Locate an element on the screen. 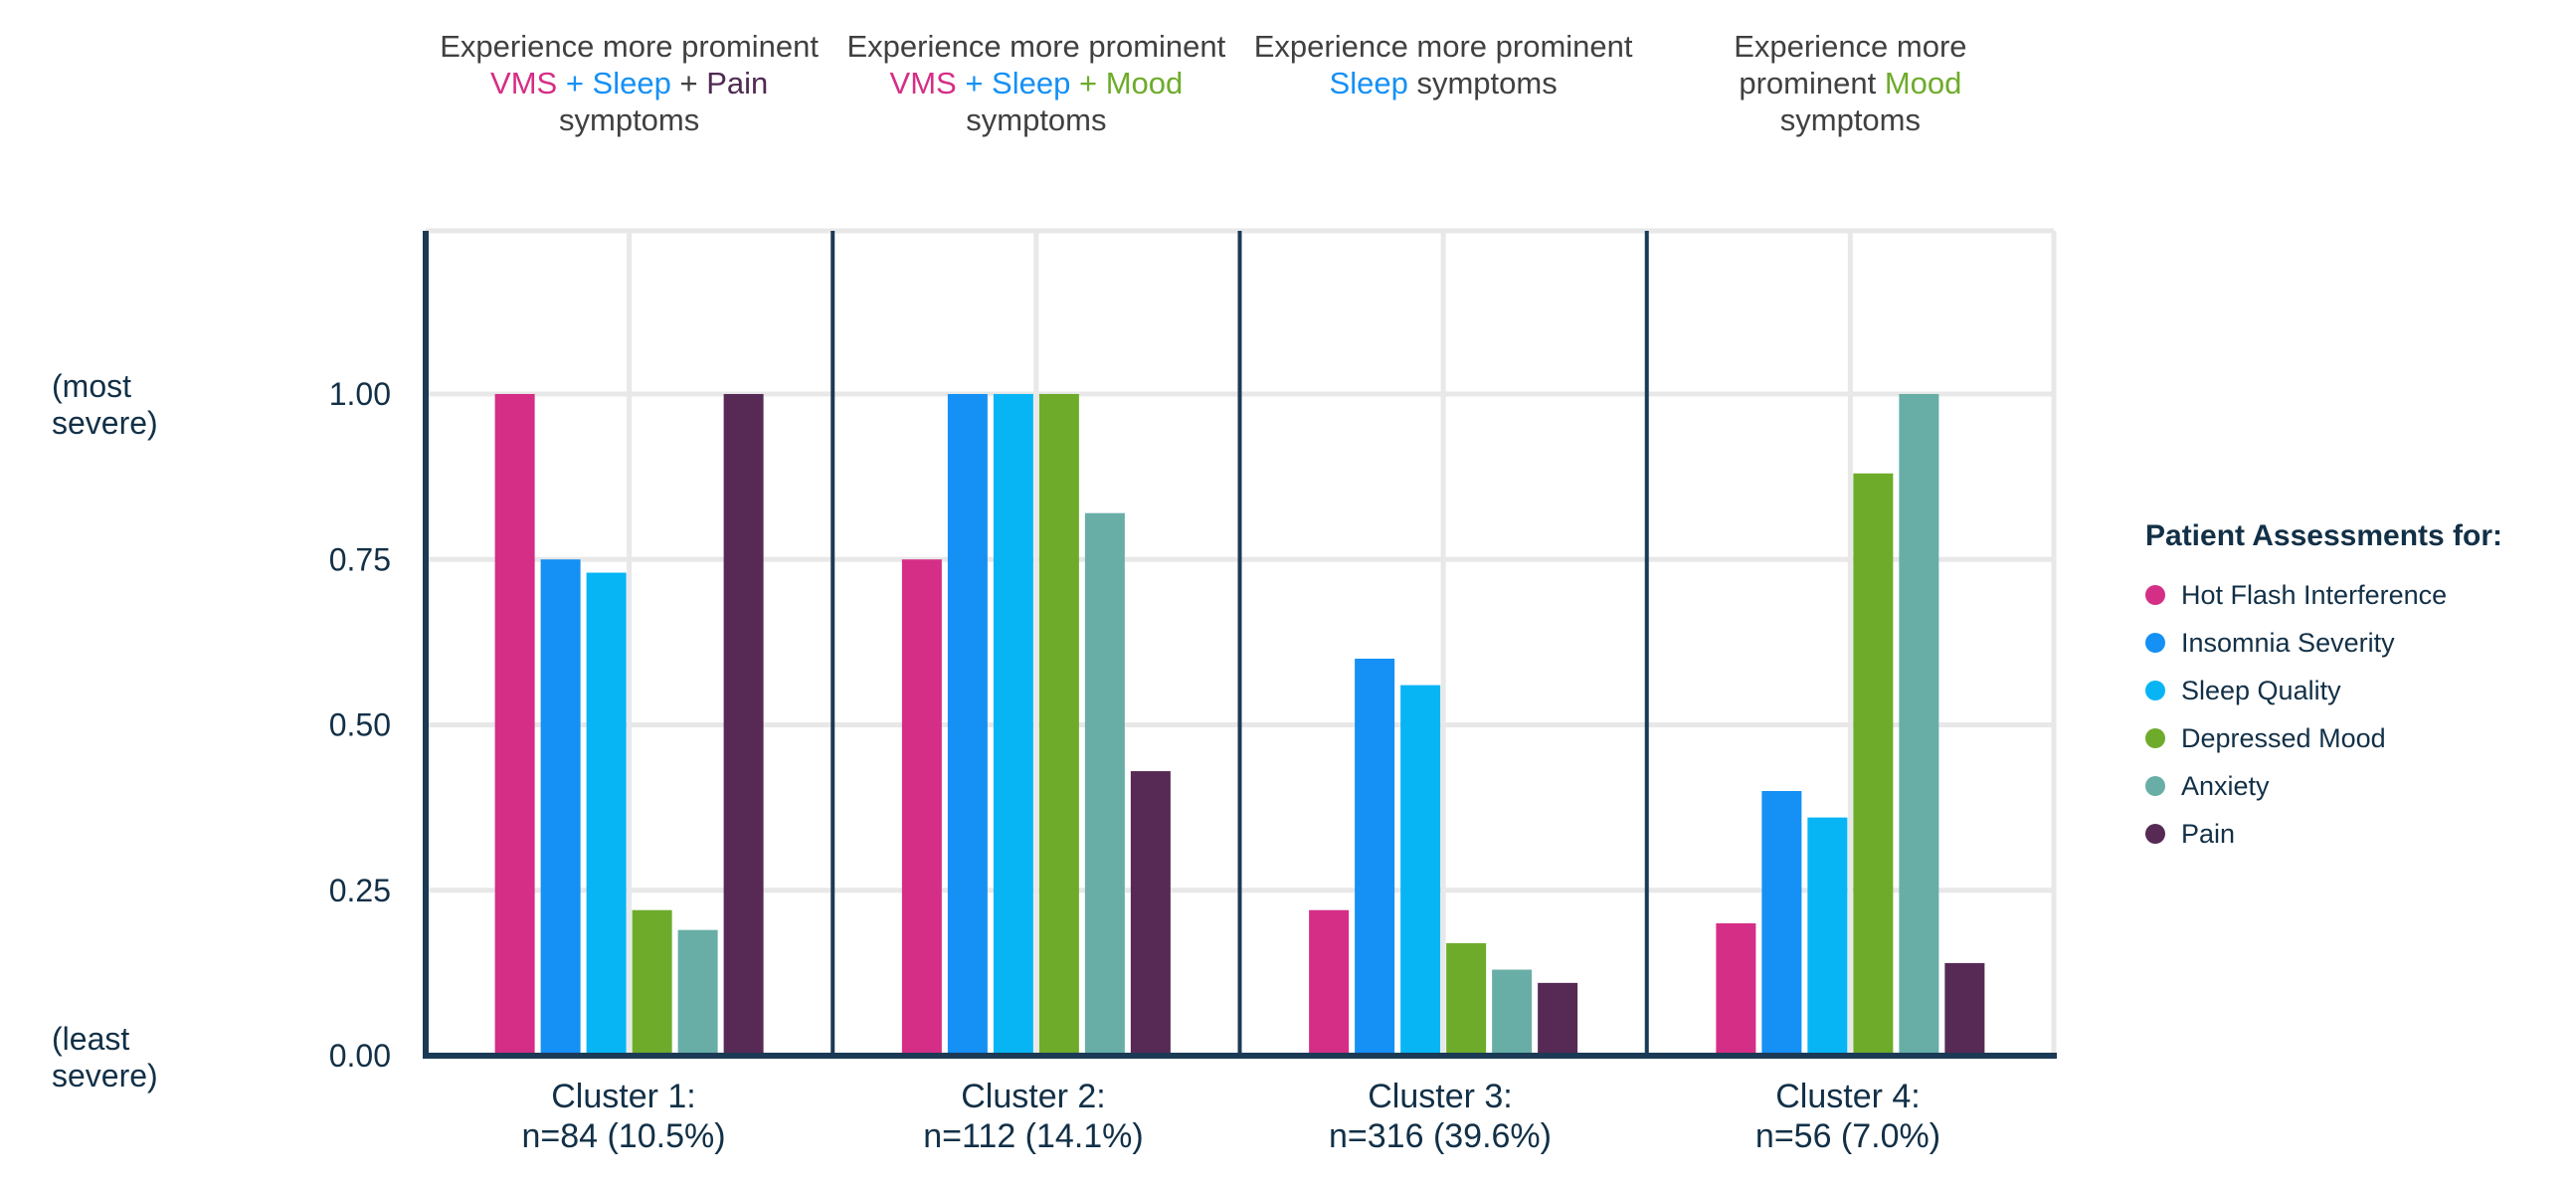 This screenshot has width=2576, height=1191. cluster-label-count: n=316 (39.6%) is located at coordinates (1440, 1136).